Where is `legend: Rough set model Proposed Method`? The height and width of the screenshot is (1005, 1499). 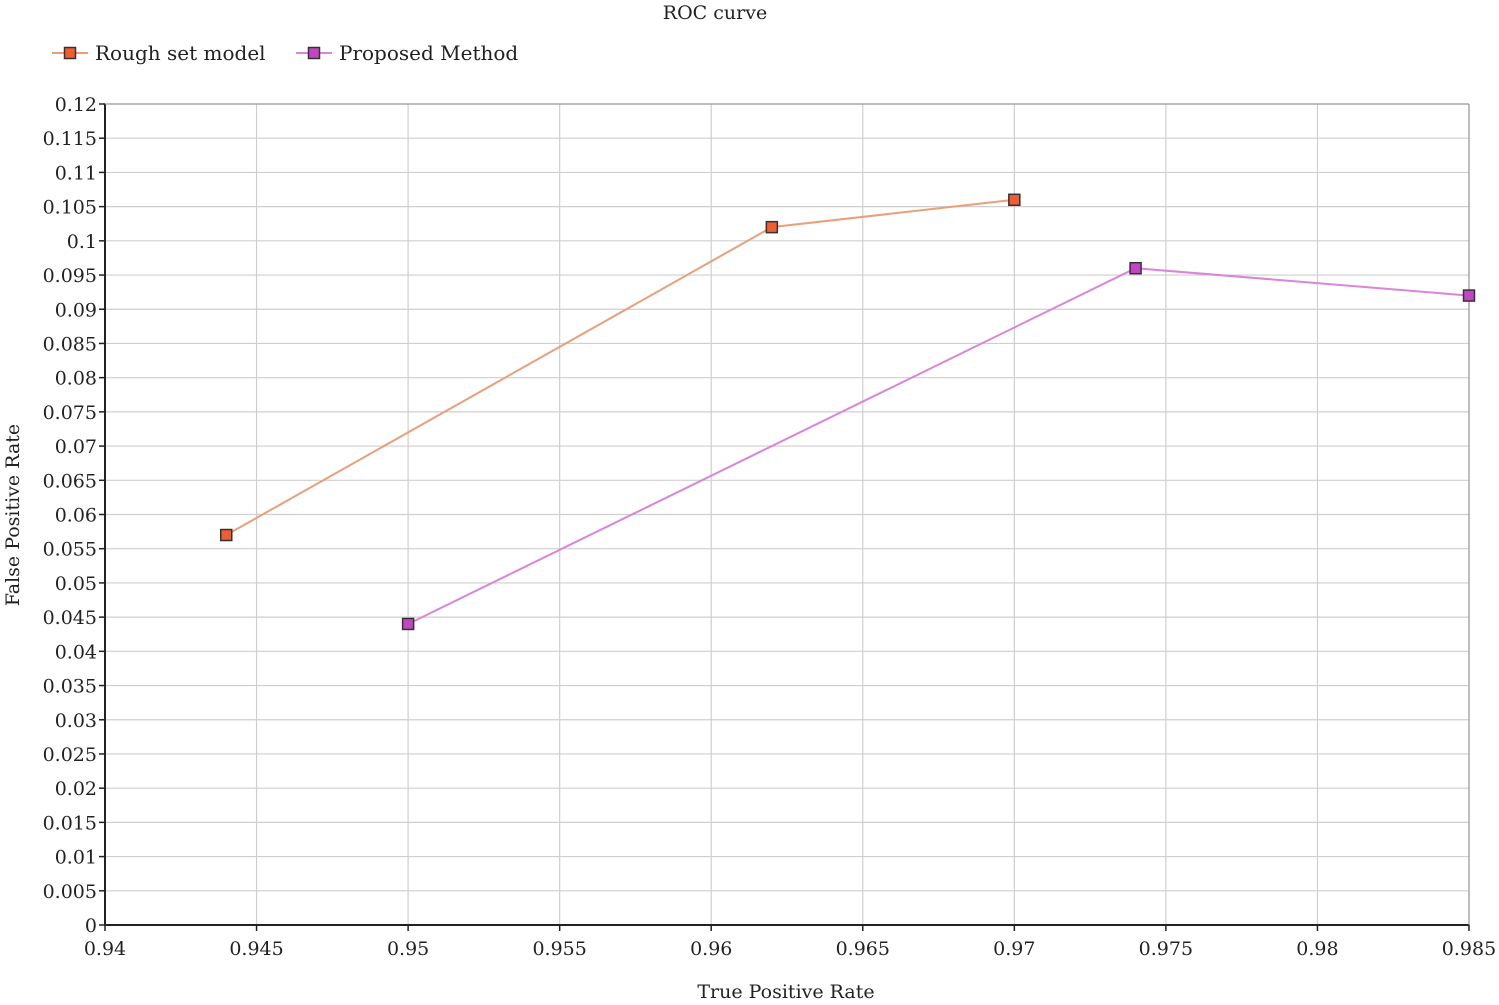 legend: Rough set model Proposed Method is located at coordinates (285, 53).